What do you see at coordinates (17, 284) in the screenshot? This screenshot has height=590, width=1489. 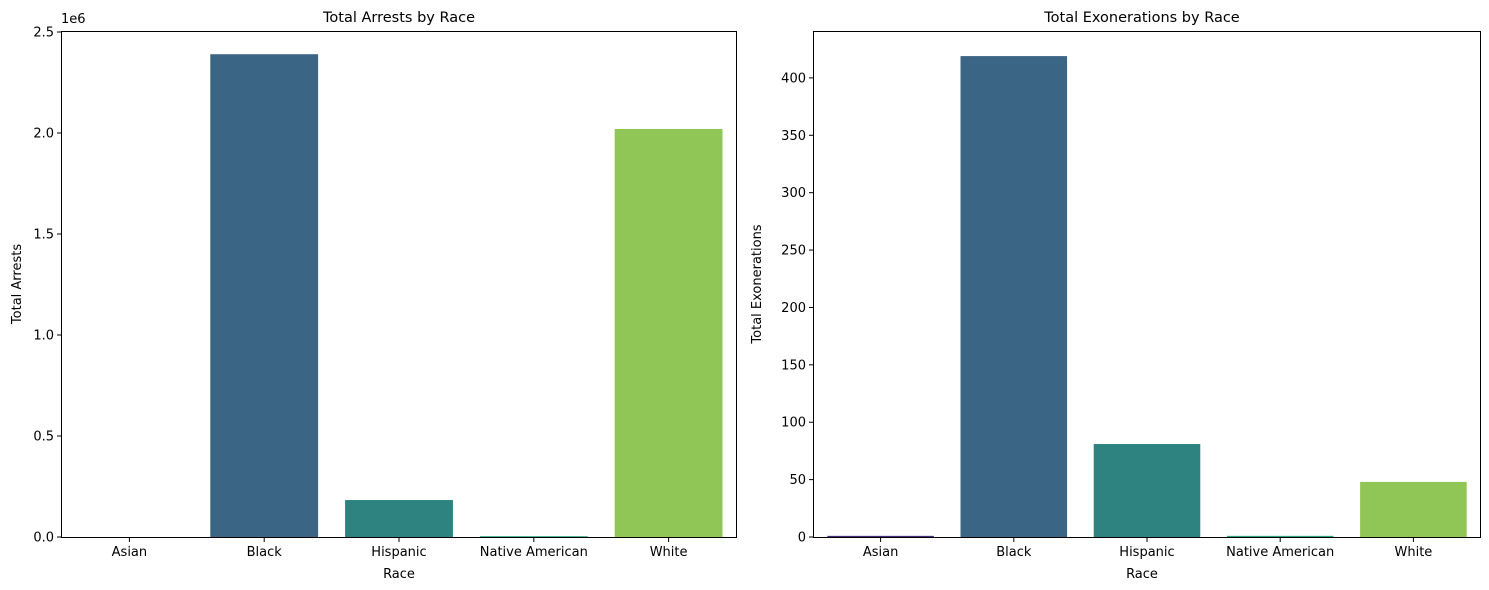 I see `y-axis-label: Total Arrests` at bounding box center [17, 284].